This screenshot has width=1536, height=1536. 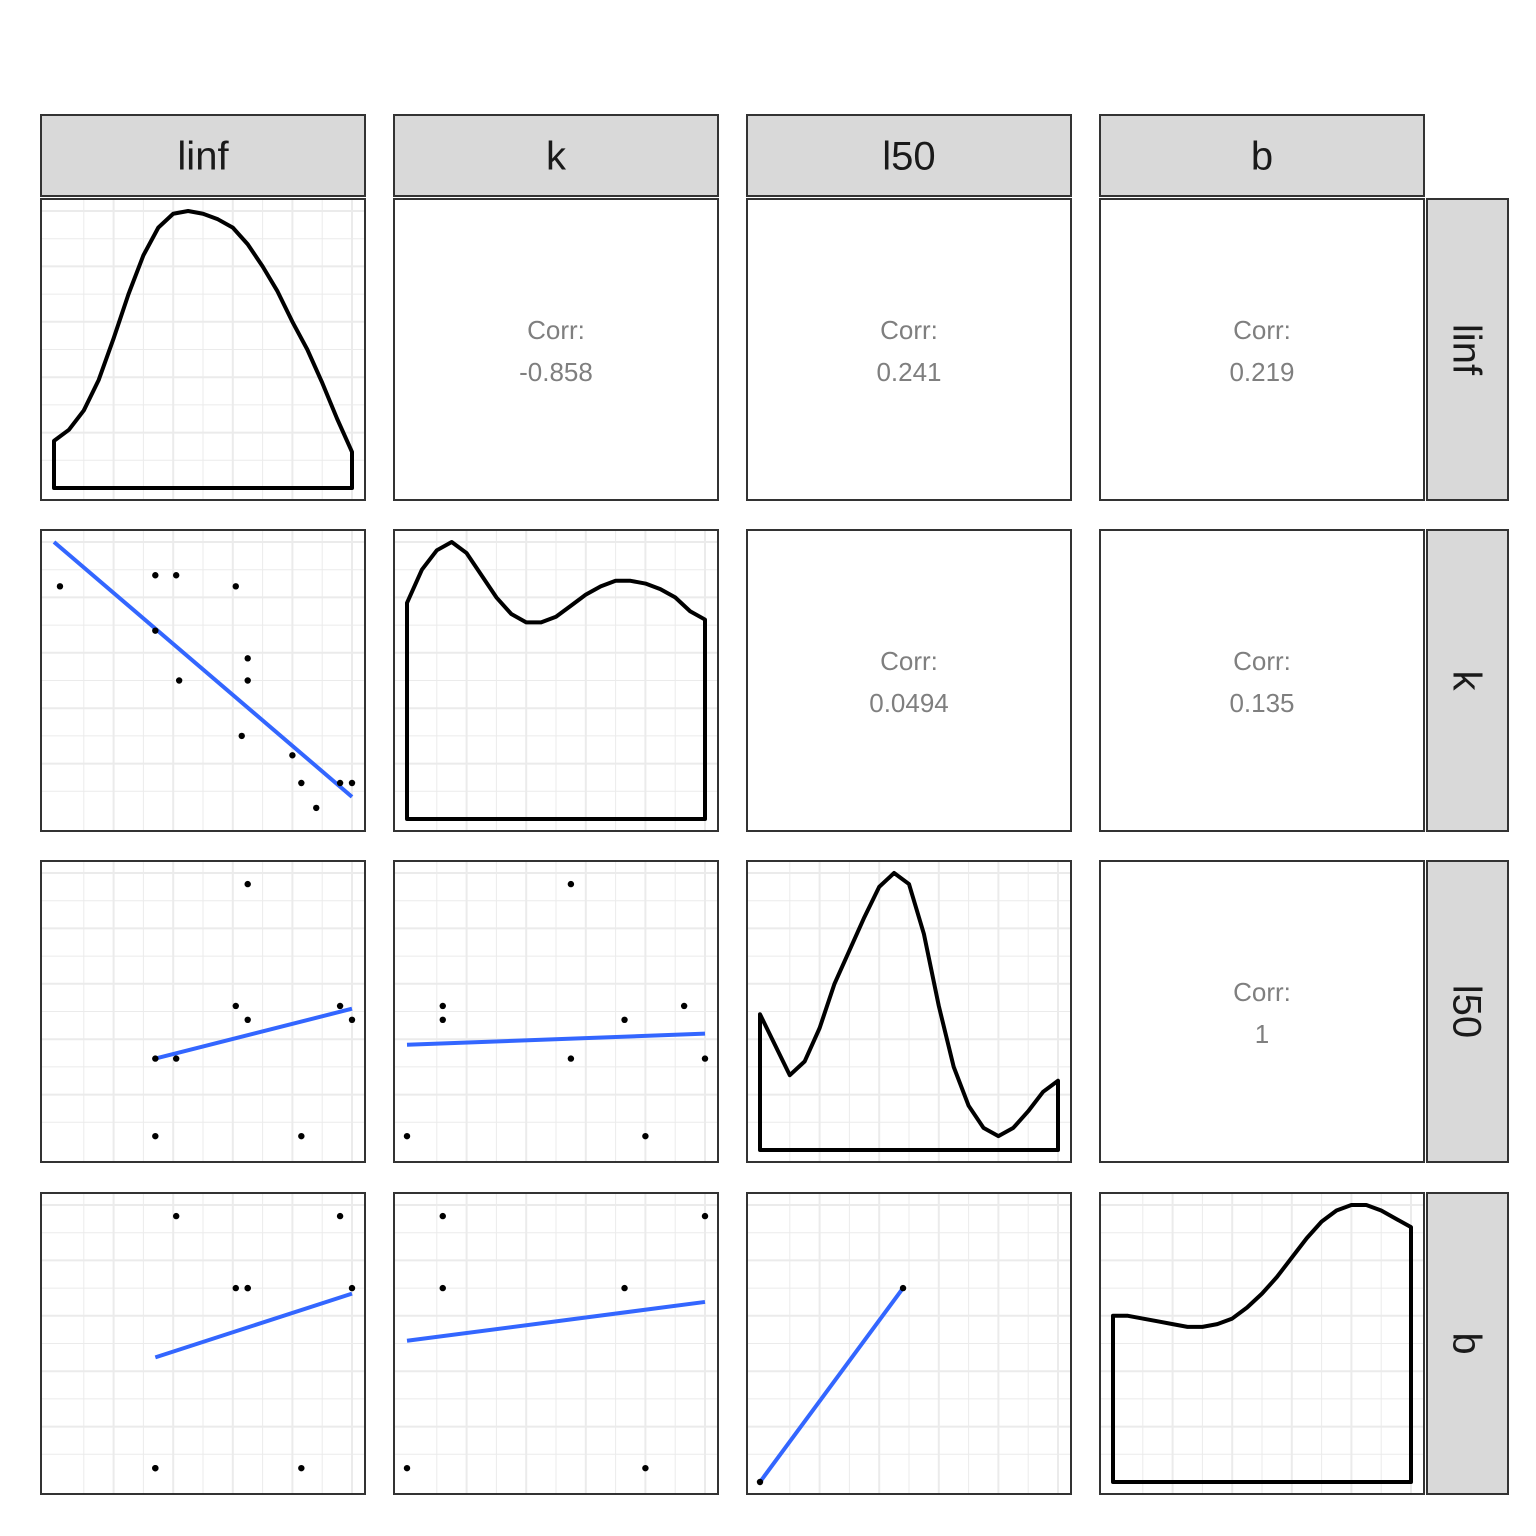 What do you see at coordinates (203, 669) in the screenshot?
I see `regression-line-k-linf` at bounding box center [203, 669].